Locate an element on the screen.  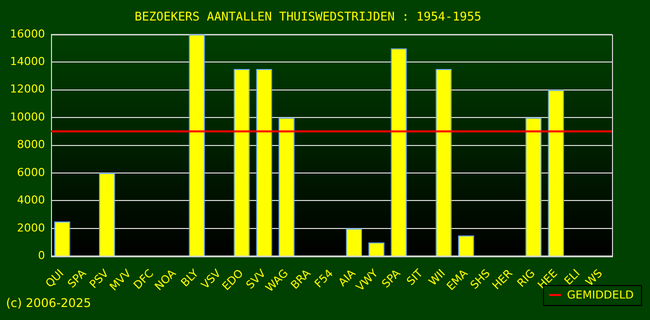
y-tick-label: 14000 is located at coordinates (27, 61).